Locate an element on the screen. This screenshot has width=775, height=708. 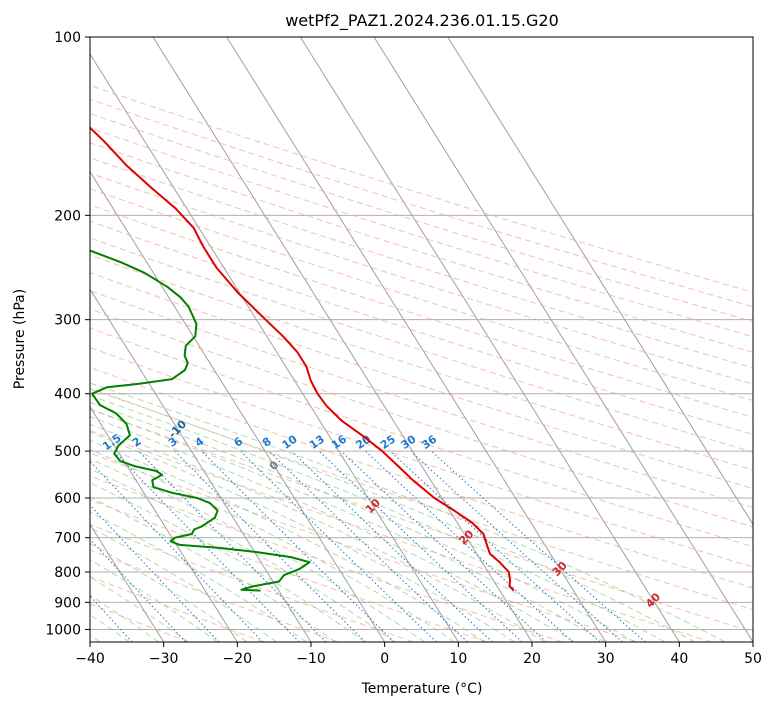
x-tick-label: −20 is located at coordinates (238, 659).